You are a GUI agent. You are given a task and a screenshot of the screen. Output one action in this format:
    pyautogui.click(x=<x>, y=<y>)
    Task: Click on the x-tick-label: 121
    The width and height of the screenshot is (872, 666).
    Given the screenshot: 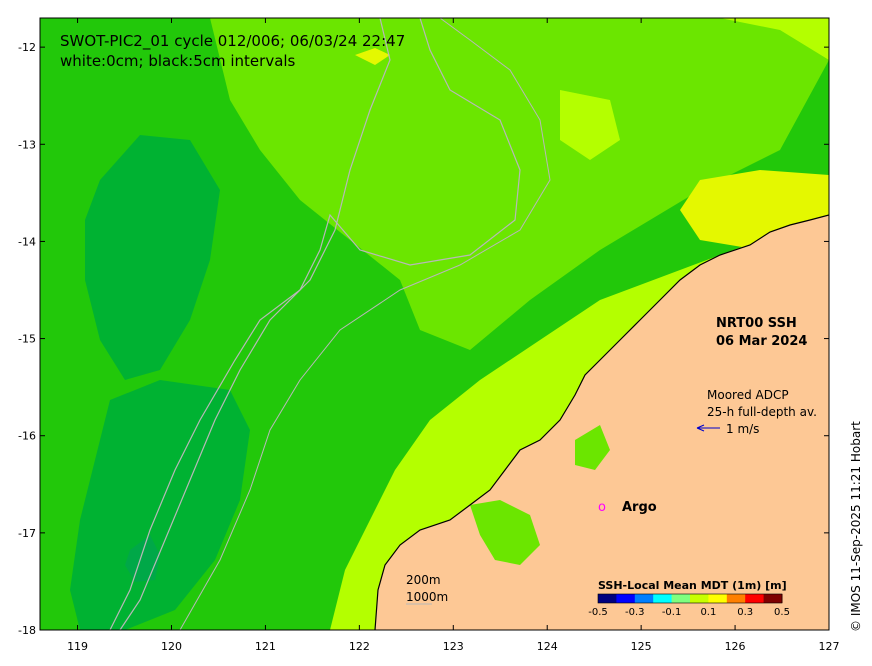 What is the action you would take?
    pyautogui.click(x=265, y=646)
    